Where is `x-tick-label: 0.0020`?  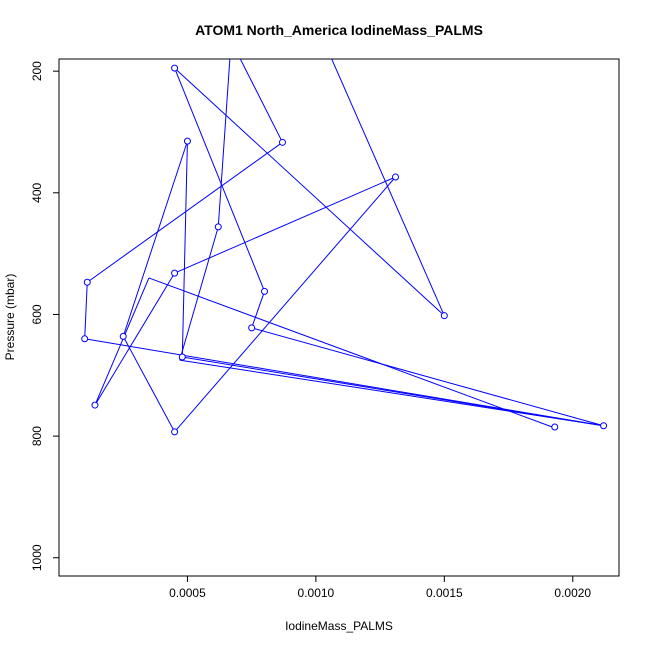
x-tick-label: 0.0020 is located at coordinates (572, 593).